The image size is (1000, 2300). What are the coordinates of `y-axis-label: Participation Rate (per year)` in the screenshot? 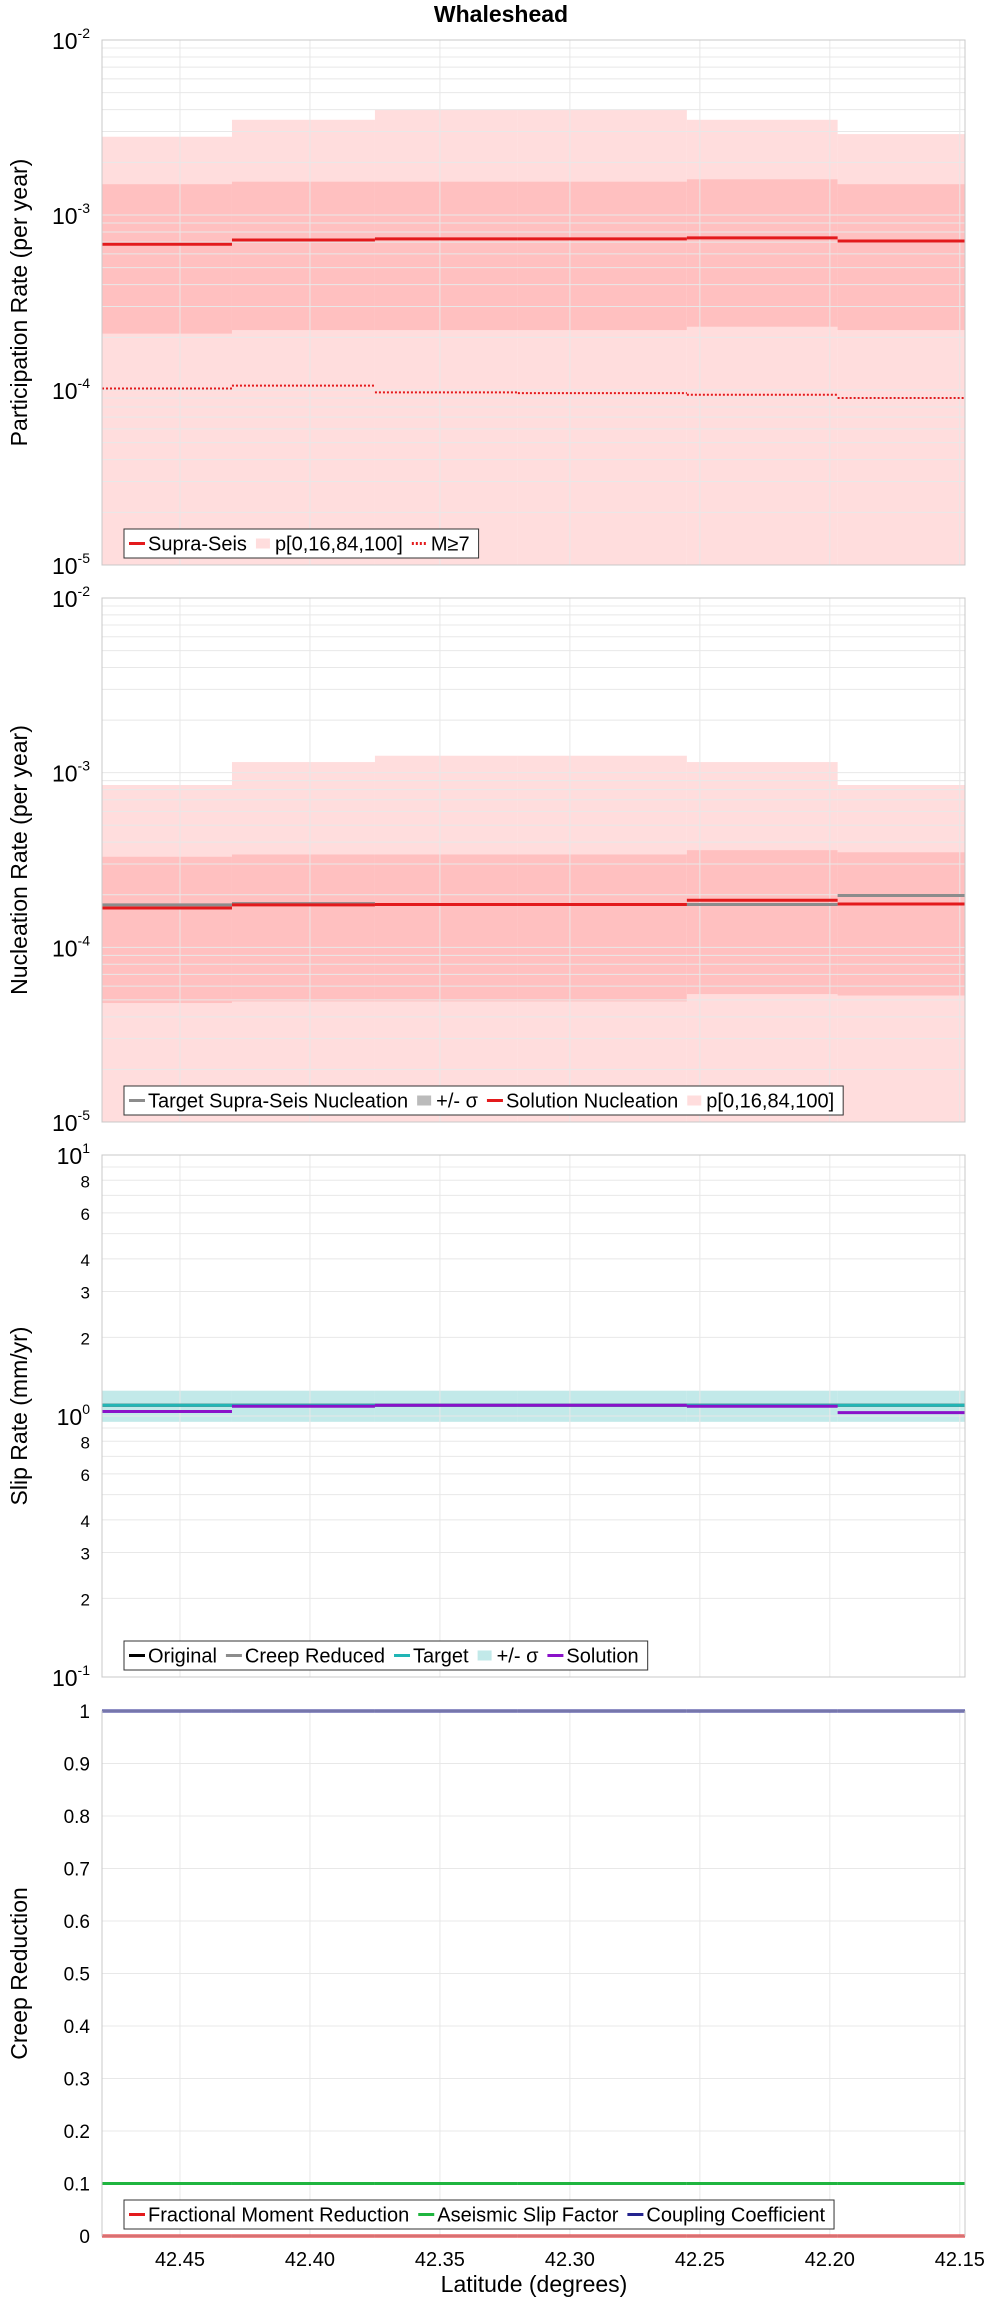 It's located at (19, 303).